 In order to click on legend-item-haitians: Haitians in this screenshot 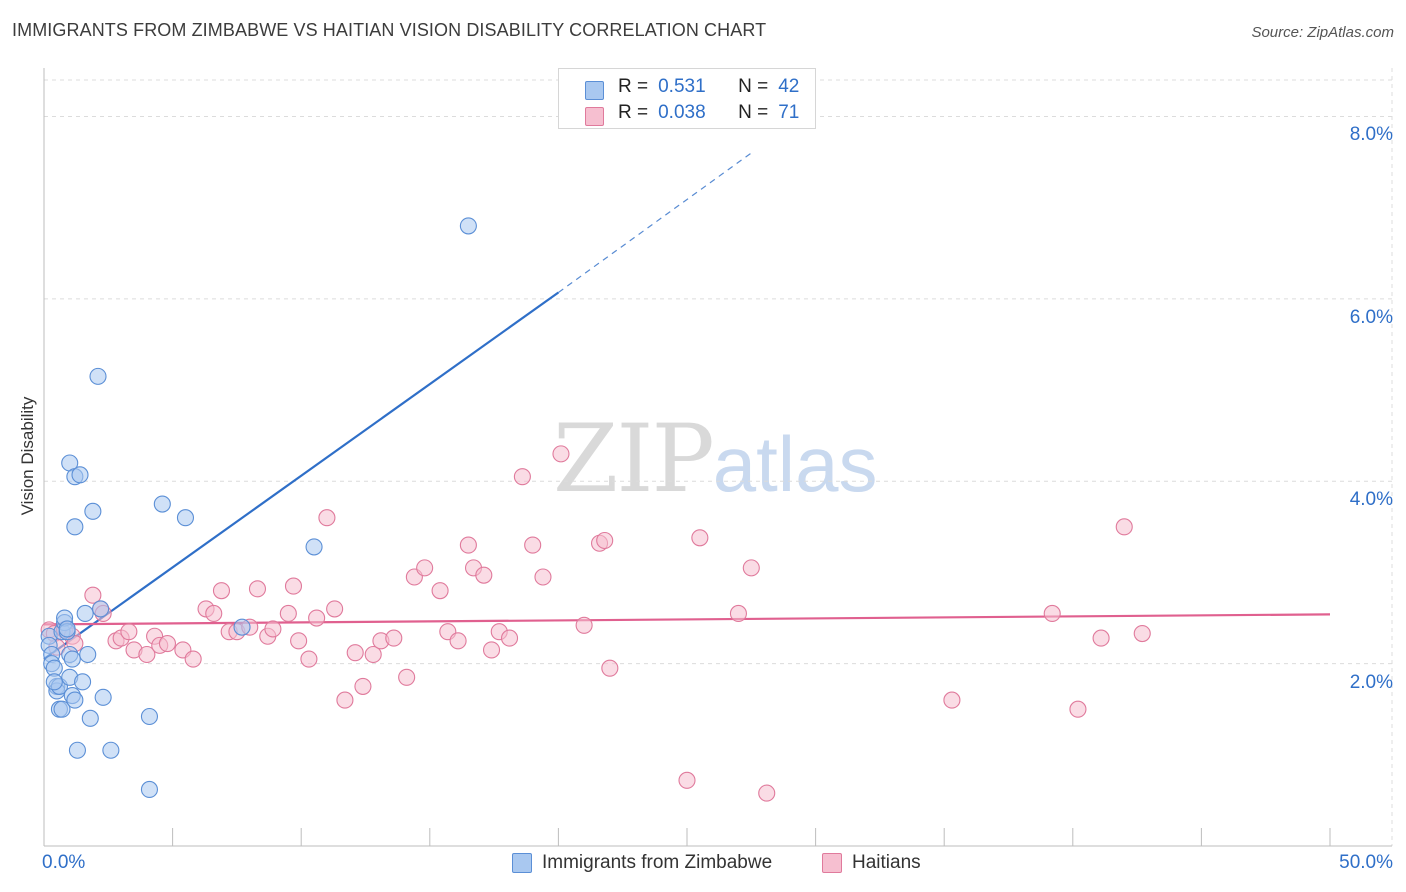, I will do `click(871, 863)`.